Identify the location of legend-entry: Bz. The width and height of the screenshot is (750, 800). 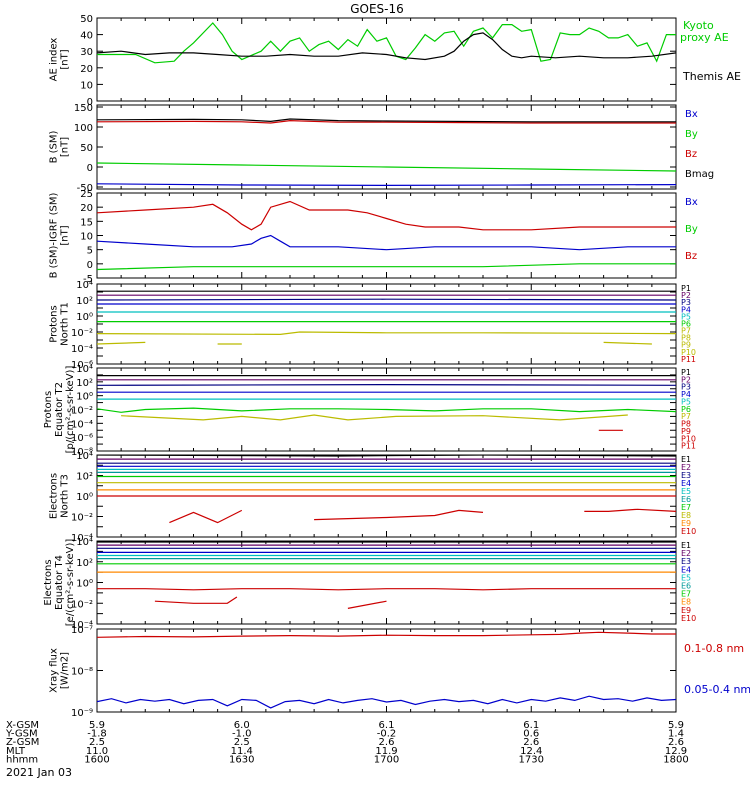
(691, 256).